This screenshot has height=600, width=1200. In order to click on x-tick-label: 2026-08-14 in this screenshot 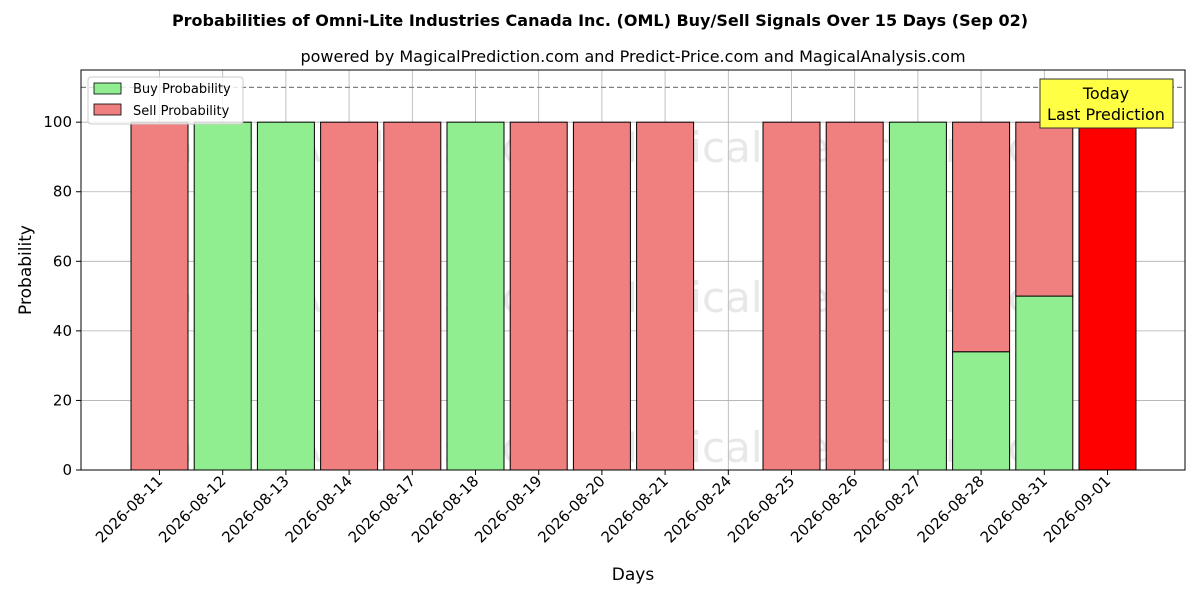, I will do `click(319, 509)`.